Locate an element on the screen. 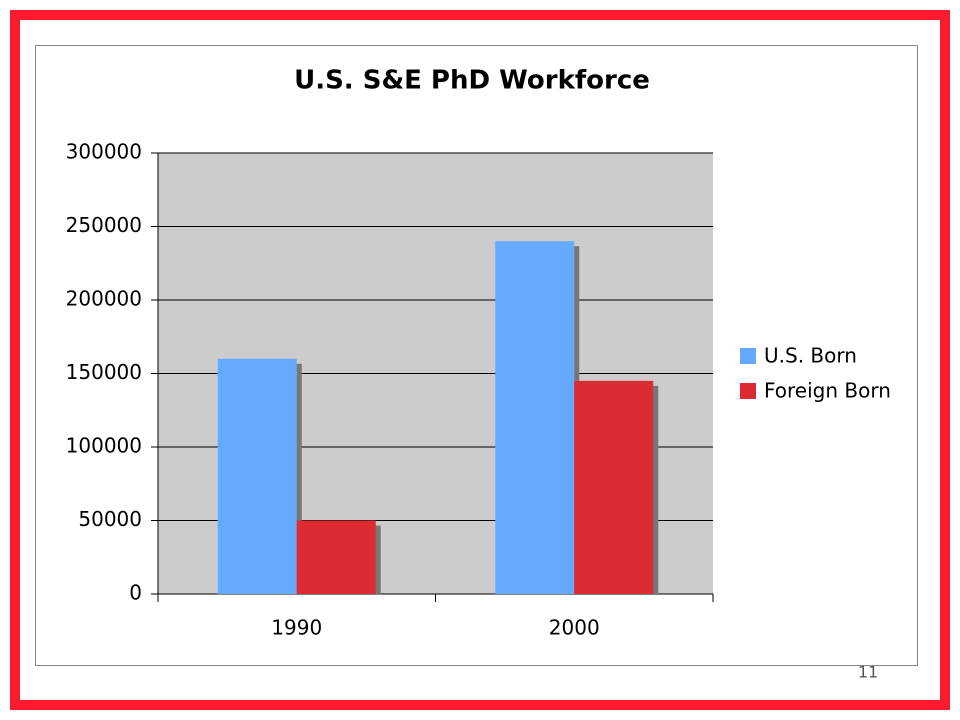 This screenshot has height=720, width=960. y-tick-label: 300000 is located at coordinates (104, 152).